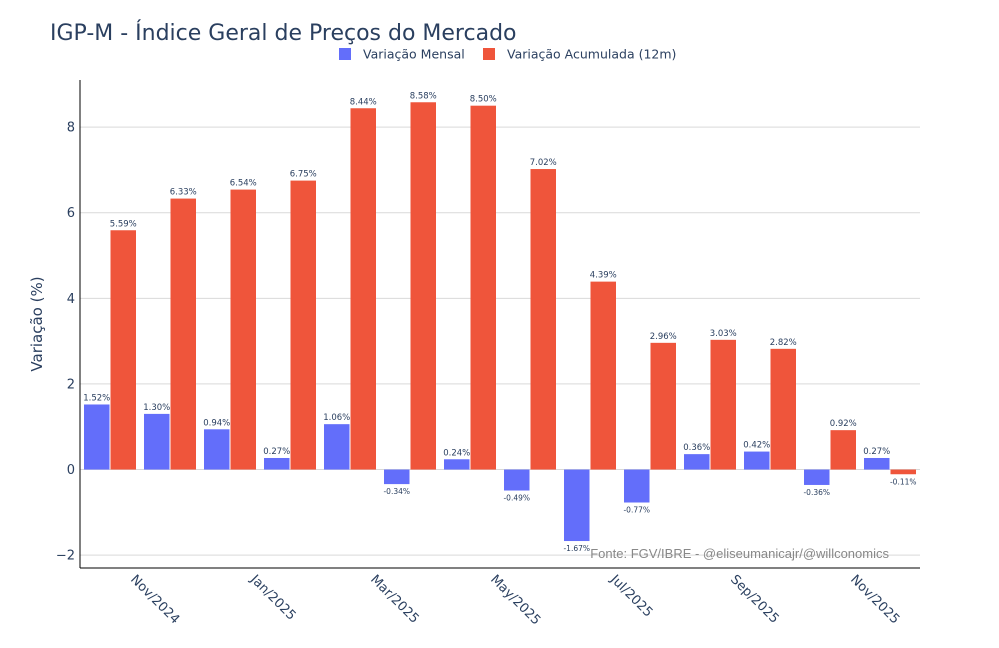 Image resolution: width=999 pixels, height=648 pixels. Describe the element at coordinates (123, 350) in the screenshot. I see `bar-accumulated-Oct/2024` at that location.